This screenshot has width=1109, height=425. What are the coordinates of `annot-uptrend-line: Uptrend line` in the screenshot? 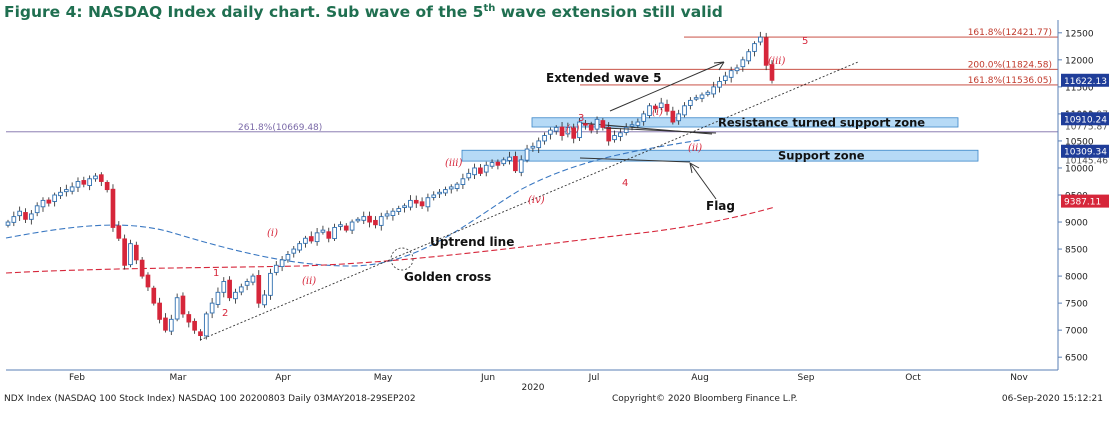 It's located at (472, 242).